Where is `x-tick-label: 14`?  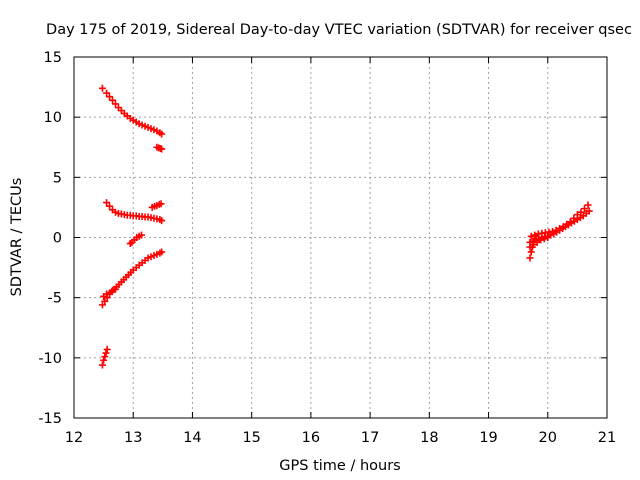 x-tick-label: 14 is located at coordinates (192, 438).